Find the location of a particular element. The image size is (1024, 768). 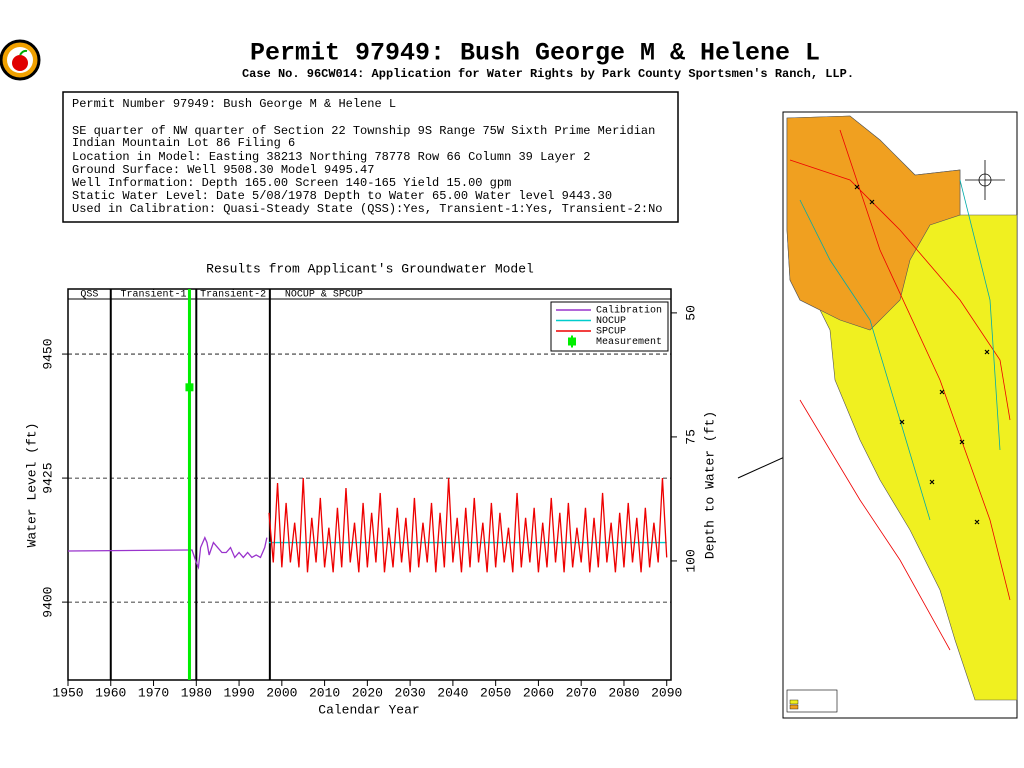

x-tick-label: 2080 is located at coordinates (623, 692).